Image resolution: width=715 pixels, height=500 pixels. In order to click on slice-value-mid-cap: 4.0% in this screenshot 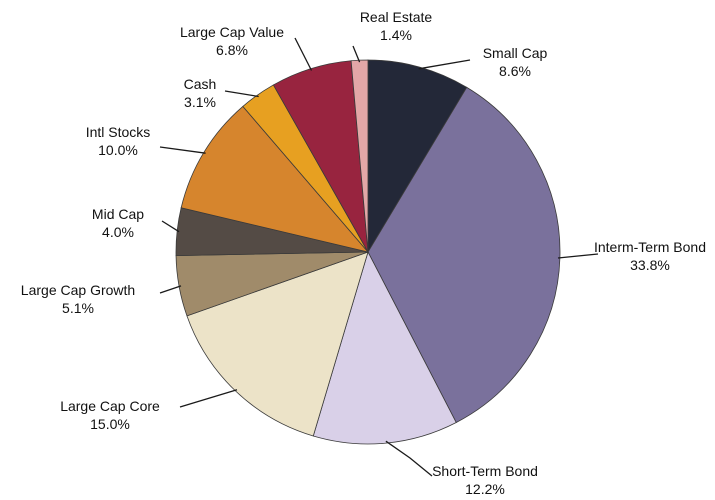, I will do `click(118, 232)`.